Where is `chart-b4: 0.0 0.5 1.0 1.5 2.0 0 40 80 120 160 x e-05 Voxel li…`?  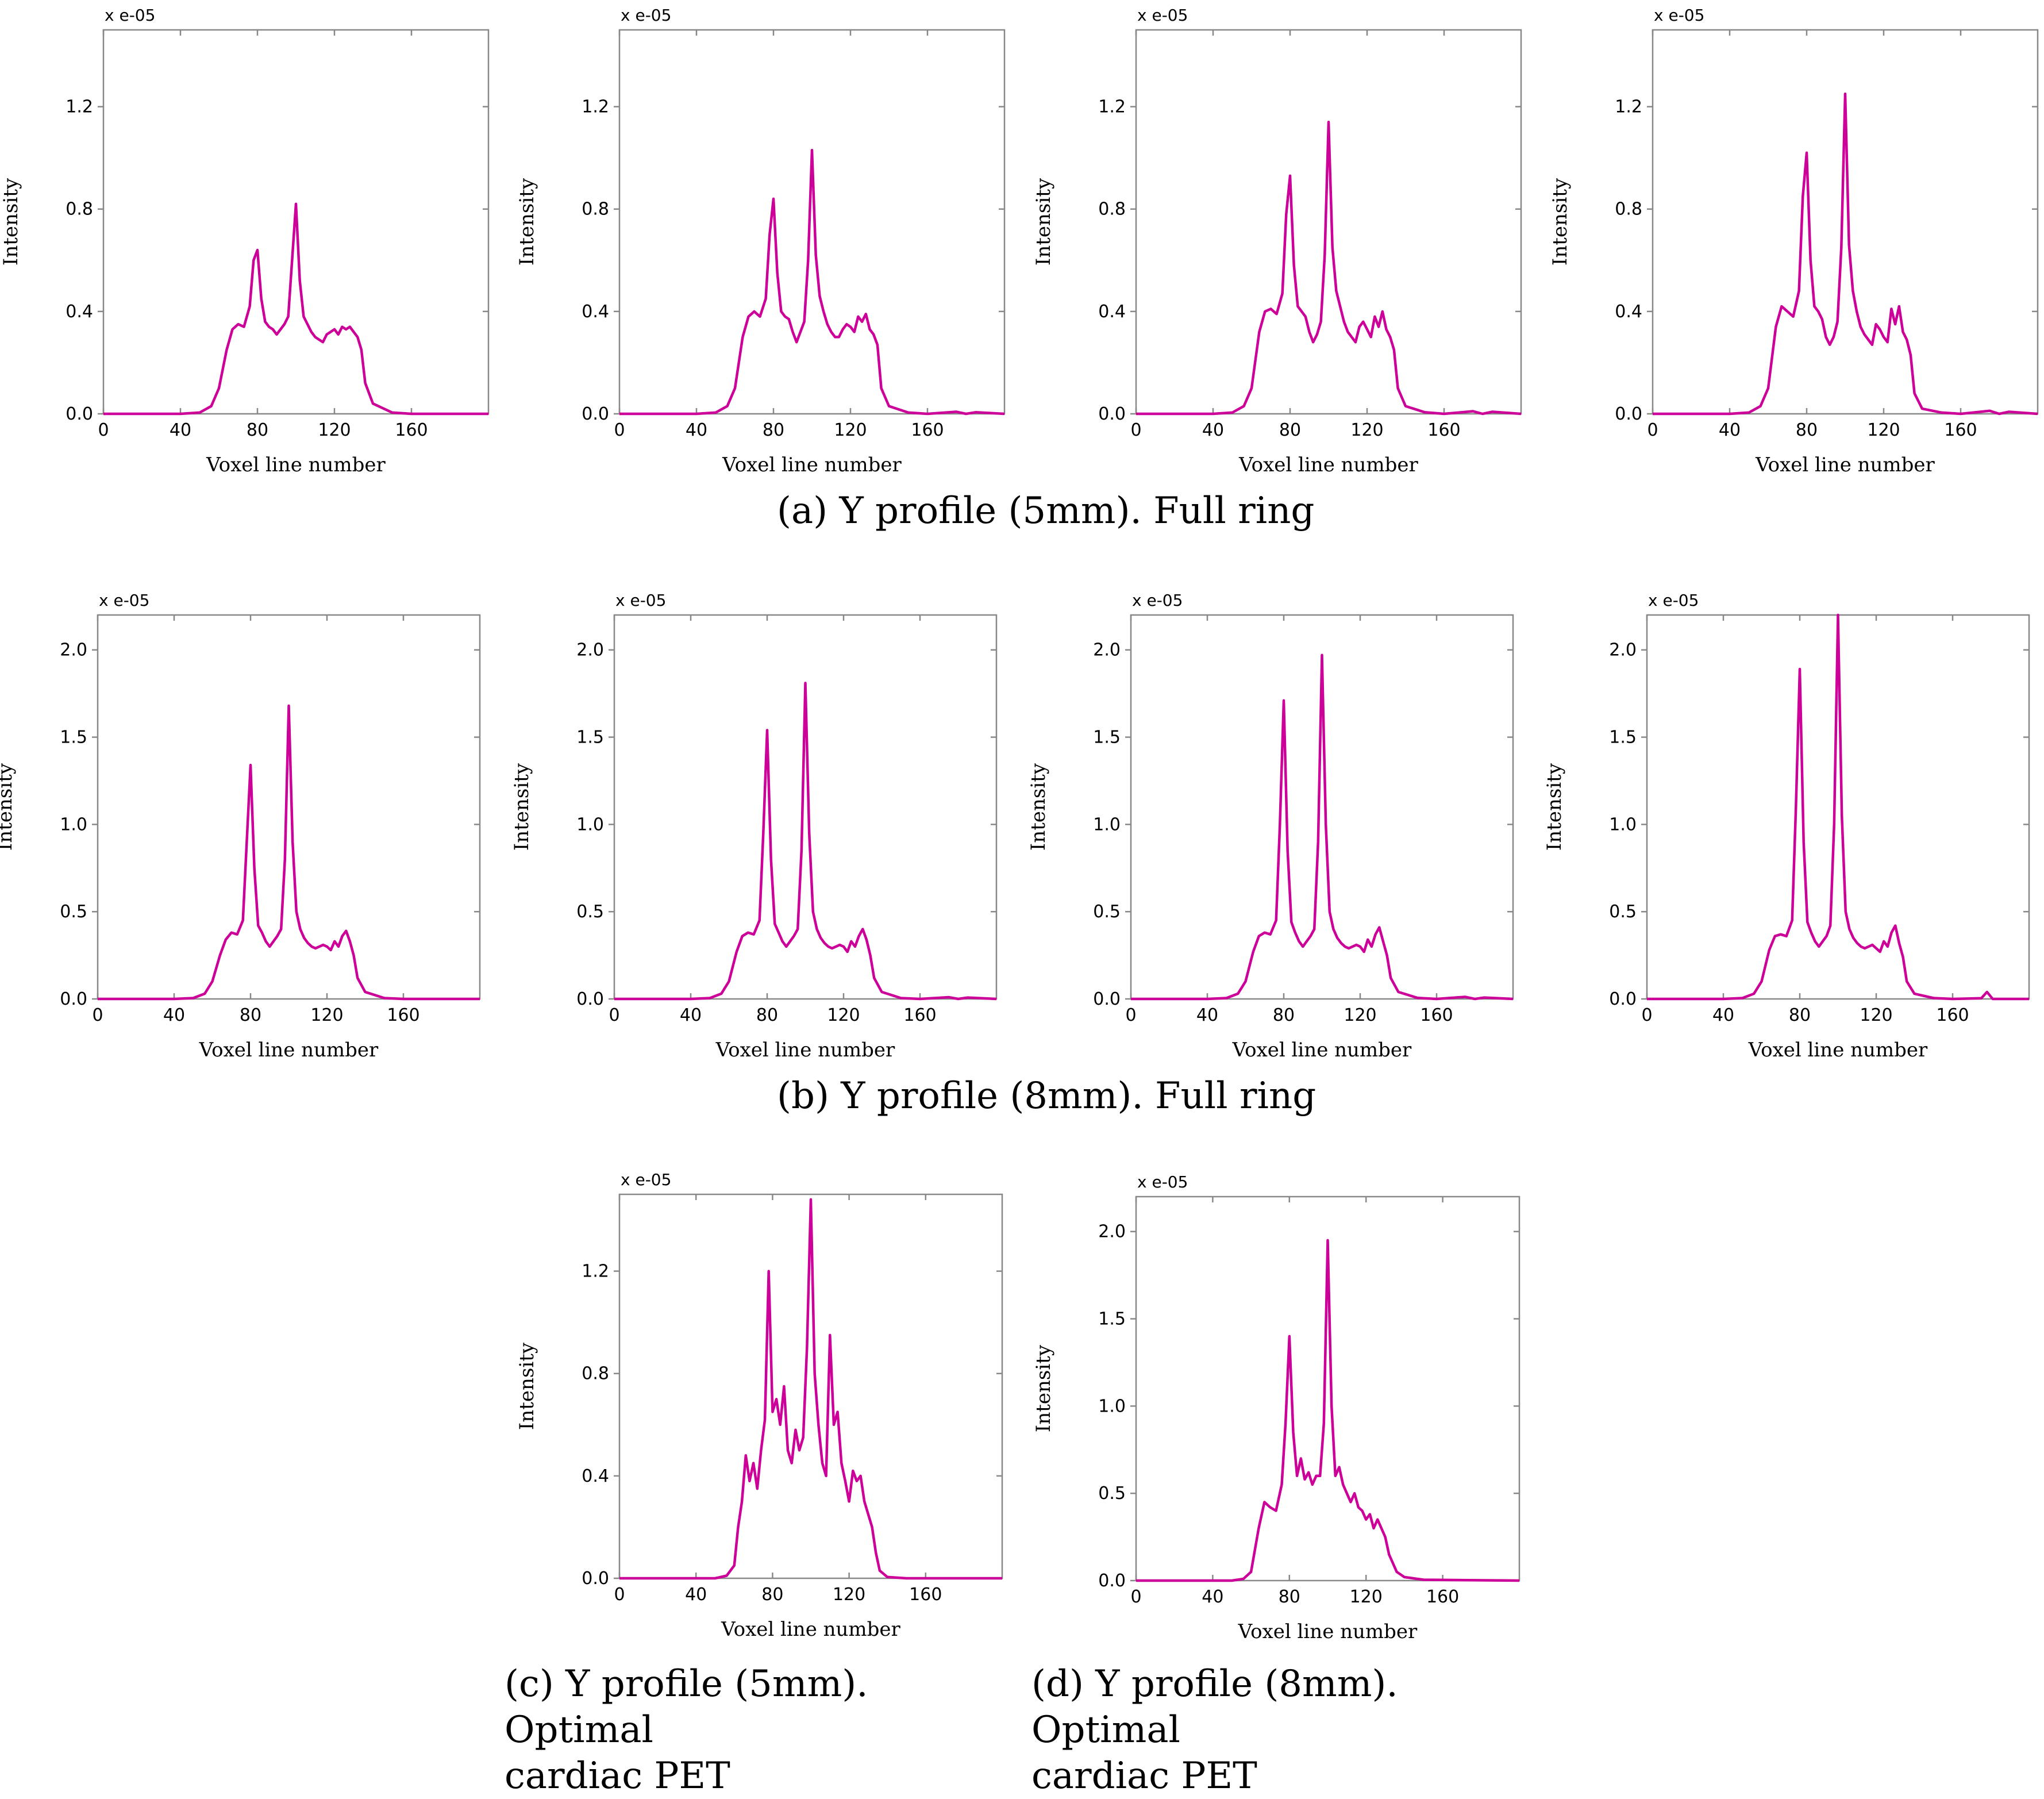 chart-b4: 0.0 0.5 1.0 1.5 2.0 0 40 80 120 160 x e-05 Voxel li… is located at coordinates (1787, 826).